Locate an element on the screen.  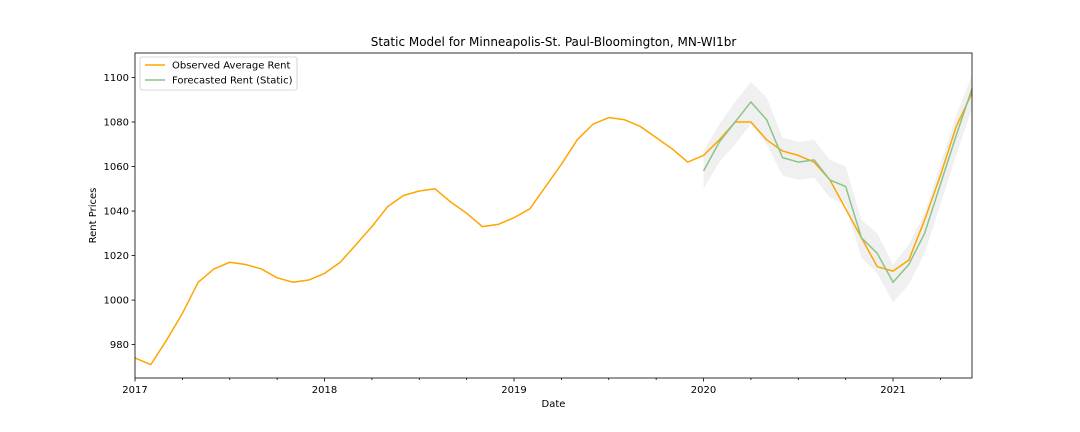
legend-box is located at coordinates (218, 73).